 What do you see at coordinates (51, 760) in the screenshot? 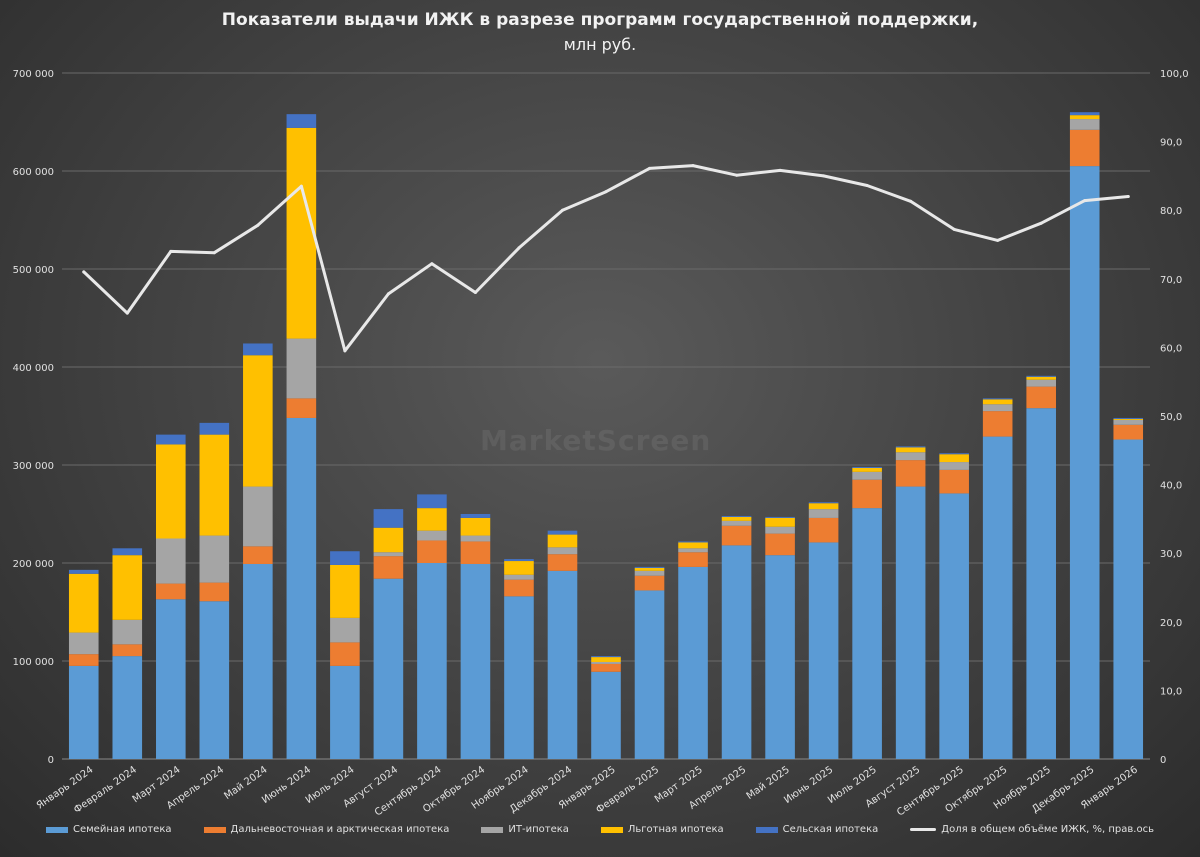
I see `y-left-tick-label: 0` at bounding box center [51, 760].